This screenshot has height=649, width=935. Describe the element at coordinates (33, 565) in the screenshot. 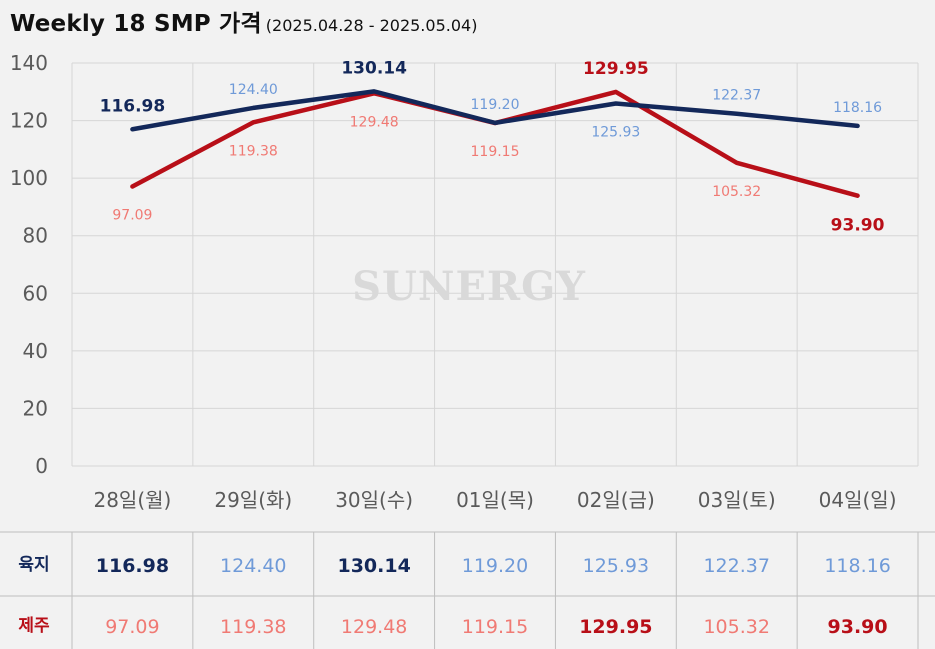

I see `table-row-header: 육지` at that location.